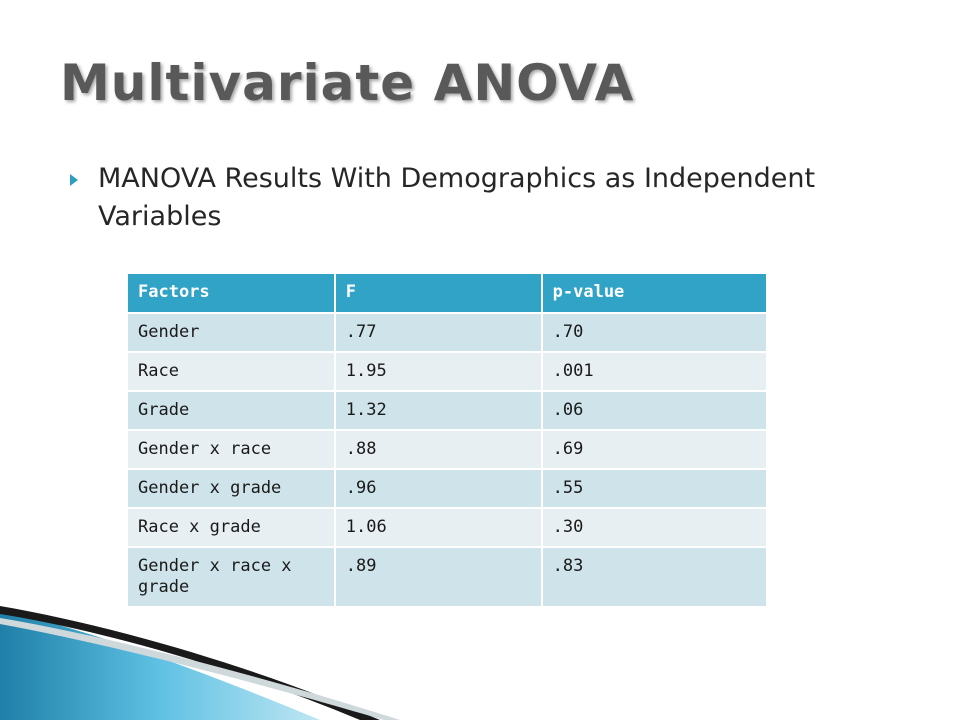 The height and width of the screenshot is (720, 960). Describe the element at coordinates (438, 371) in the screenshot. I see `f-value-cell: 1.95` at that location.